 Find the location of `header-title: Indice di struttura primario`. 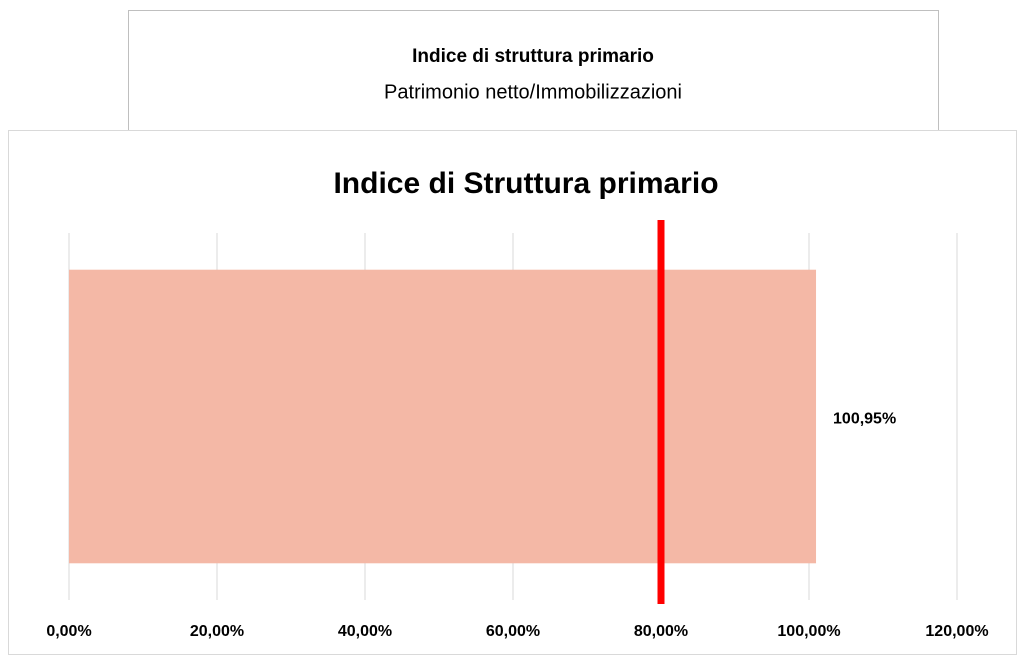

header-title: Indice di struttura primario is located at coordinates (533, 56).